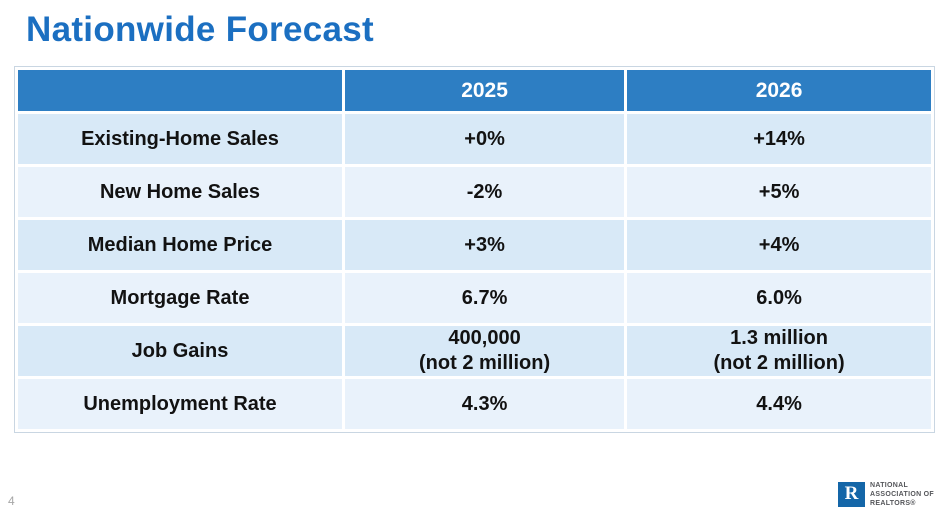  What do you see at coordinates (484, 139) in the screenshot?
I see `cell-2025: +0%` at bounding box center [484, 139].